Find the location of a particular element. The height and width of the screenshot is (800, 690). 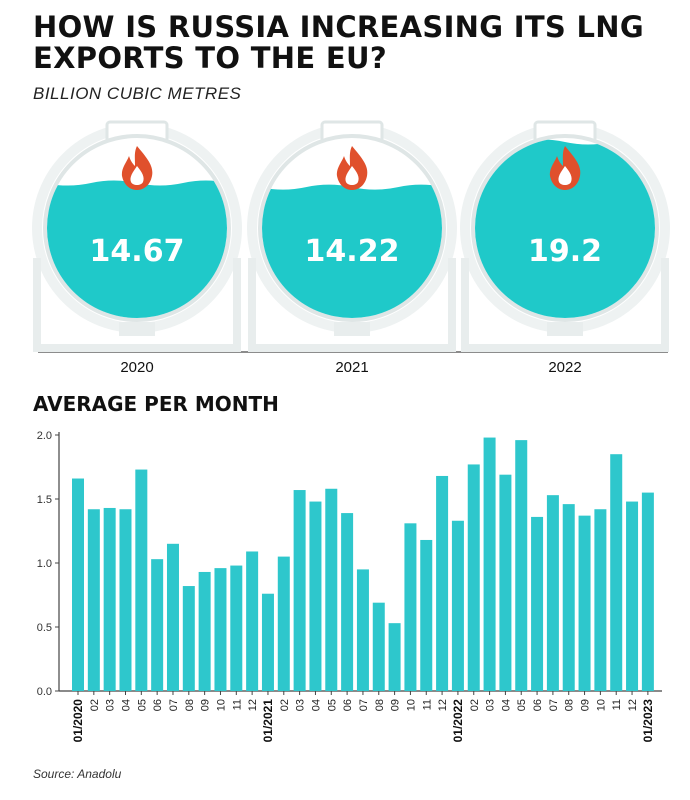

y-tick-label: 0.5 is located at coordinates (44, 628).